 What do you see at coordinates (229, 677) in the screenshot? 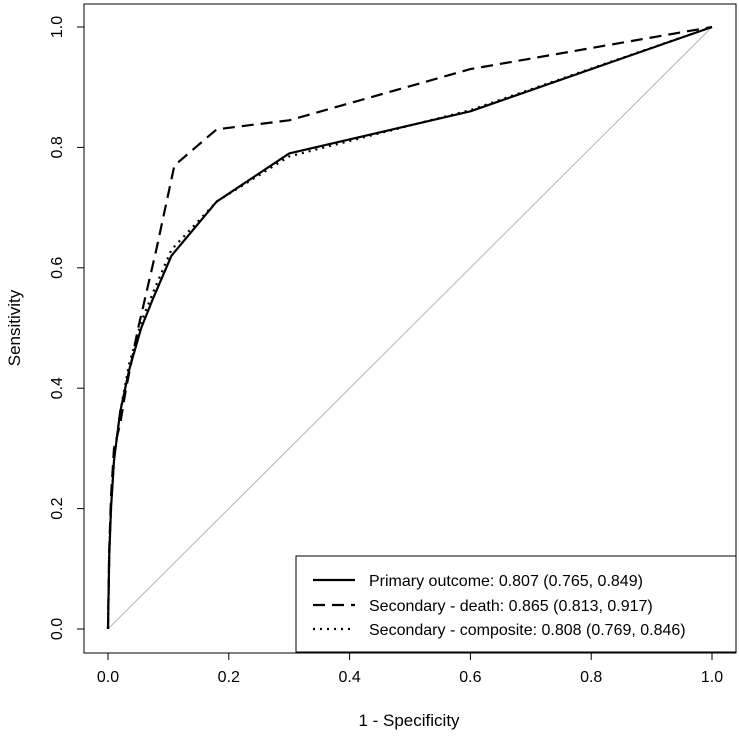
I see `x-tick-label: 0.2` at bounding box center [229, 677].